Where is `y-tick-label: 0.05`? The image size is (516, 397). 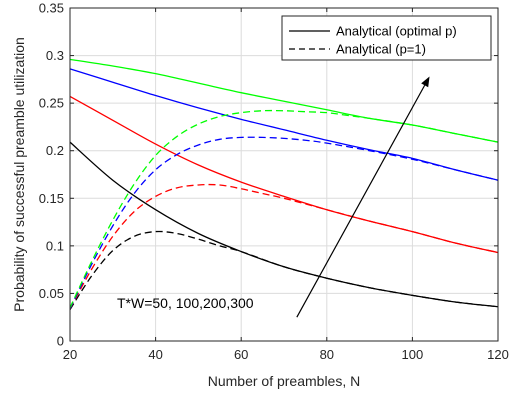 y-tick-label: 0.05 is located at coordinates (51, 293).